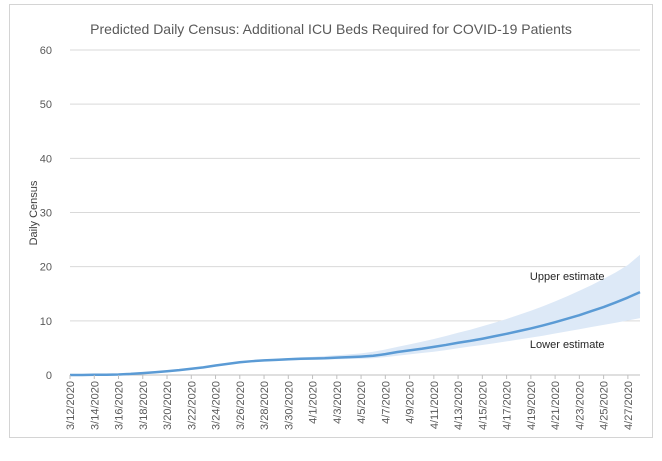 The height and width of the screenshot is (461, 662). I want to click on y-axis-ticks: 0 10 20 30 40 50 60, so click(46, 213).